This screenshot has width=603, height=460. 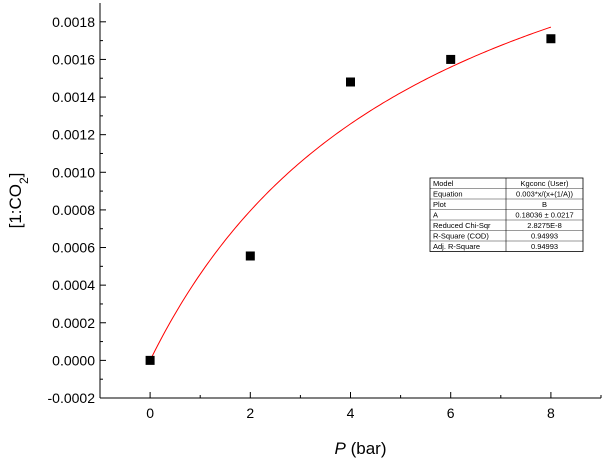 I want to click on stats-table-value: 2.8275E-8, so click(x=544, y=225).